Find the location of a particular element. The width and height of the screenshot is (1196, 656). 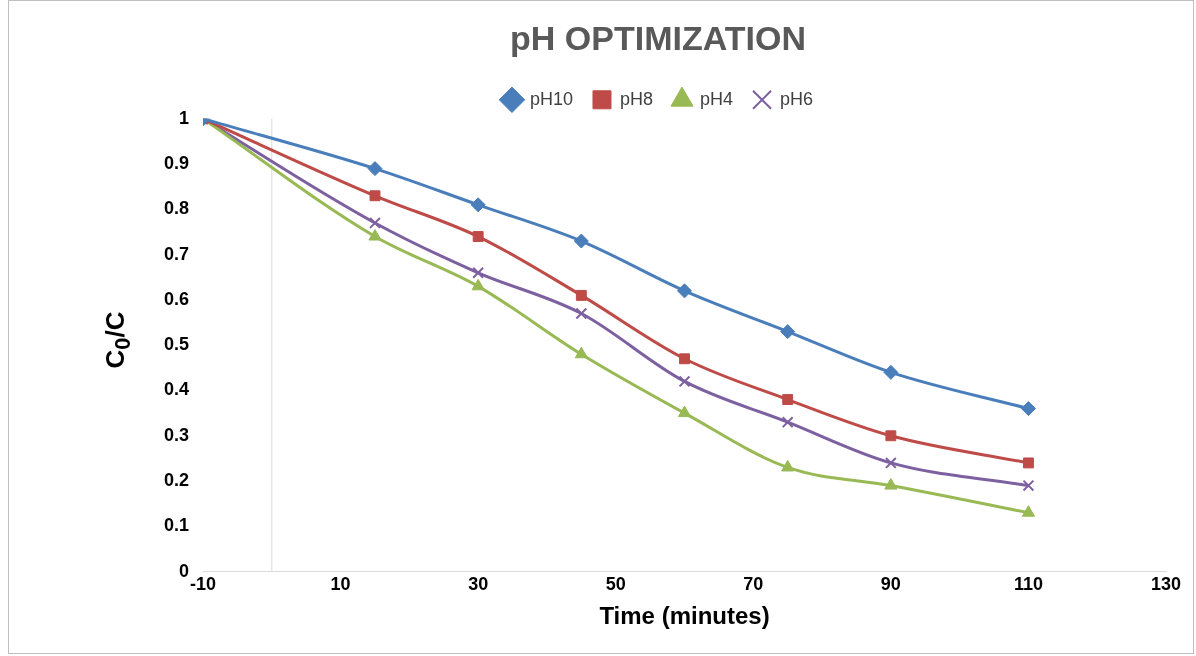

y-tick-label: 0 is located at coordinates (184, 570).